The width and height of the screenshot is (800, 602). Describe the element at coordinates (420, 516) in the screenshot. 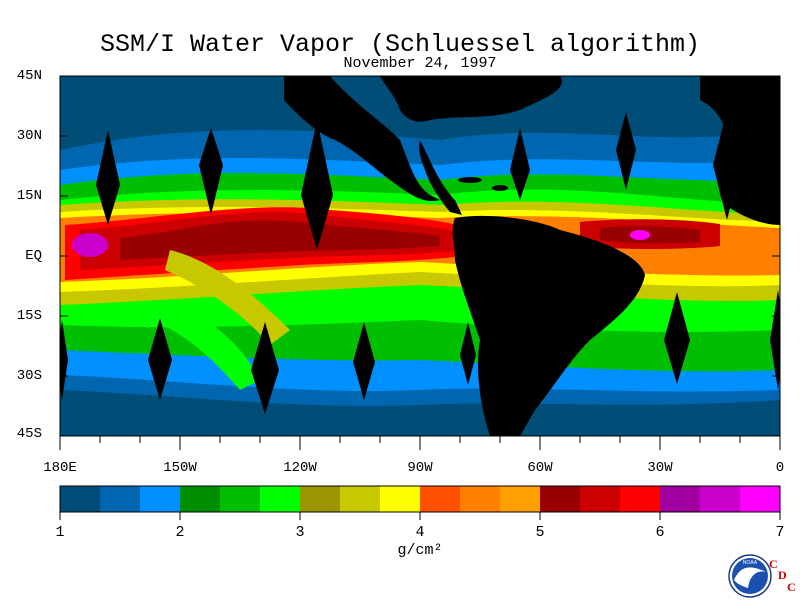

I see `colorbar-ticks` at that location.